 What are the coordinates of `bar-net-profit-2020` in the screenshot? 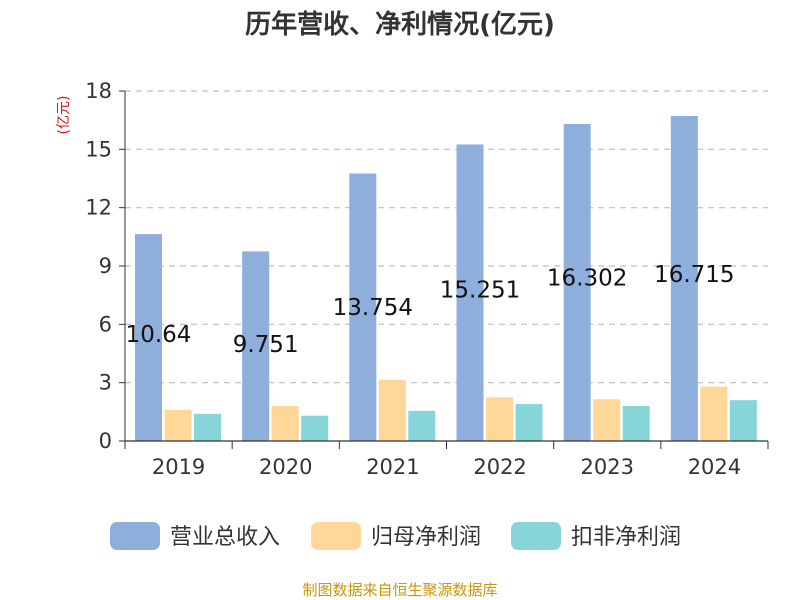 It's located at (285, 423).